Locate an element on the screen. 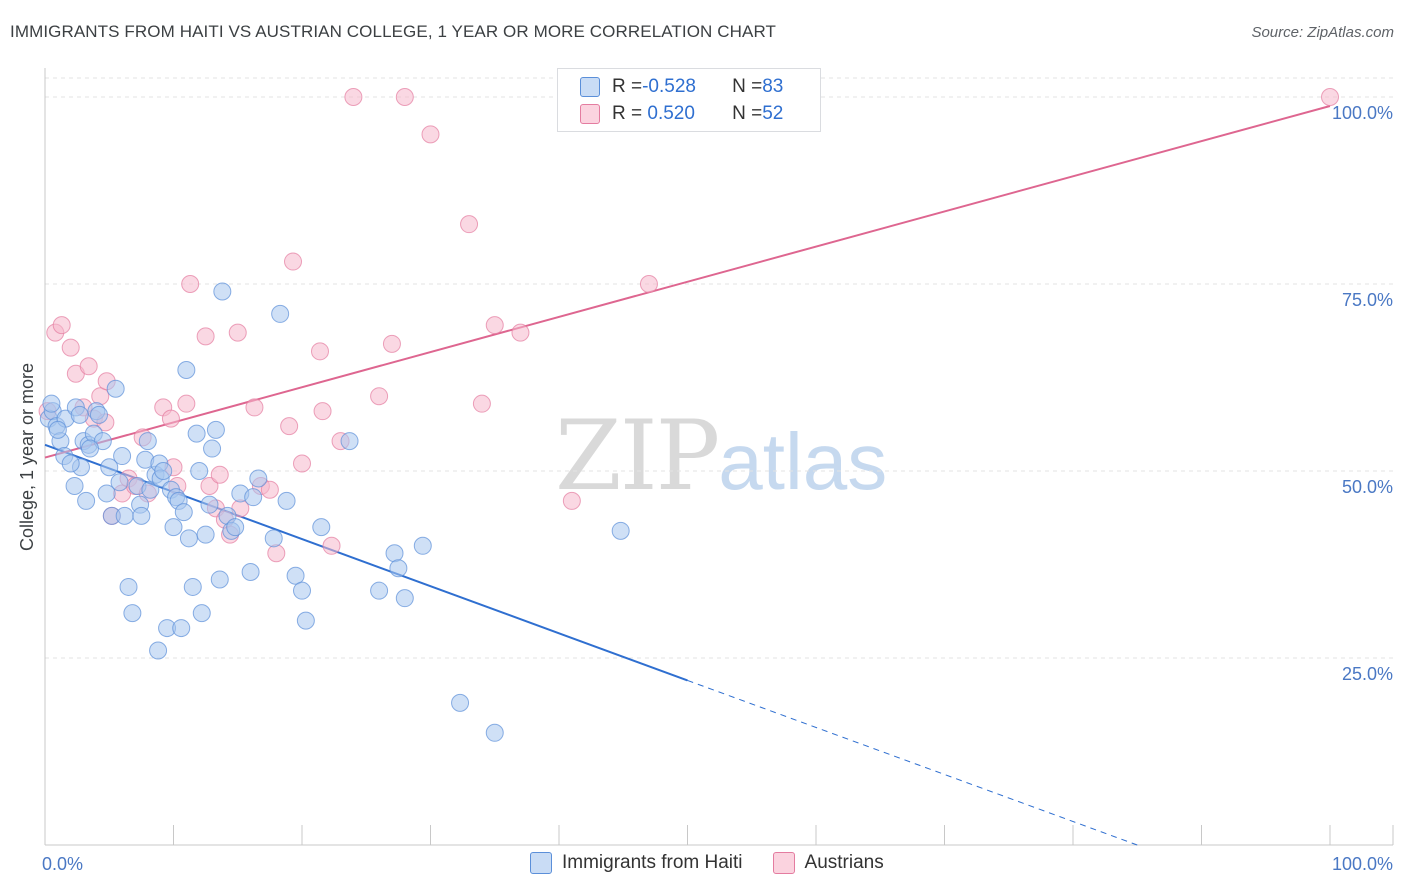  y-tick-label: 50.0% is located at coordinates (1367, 487).